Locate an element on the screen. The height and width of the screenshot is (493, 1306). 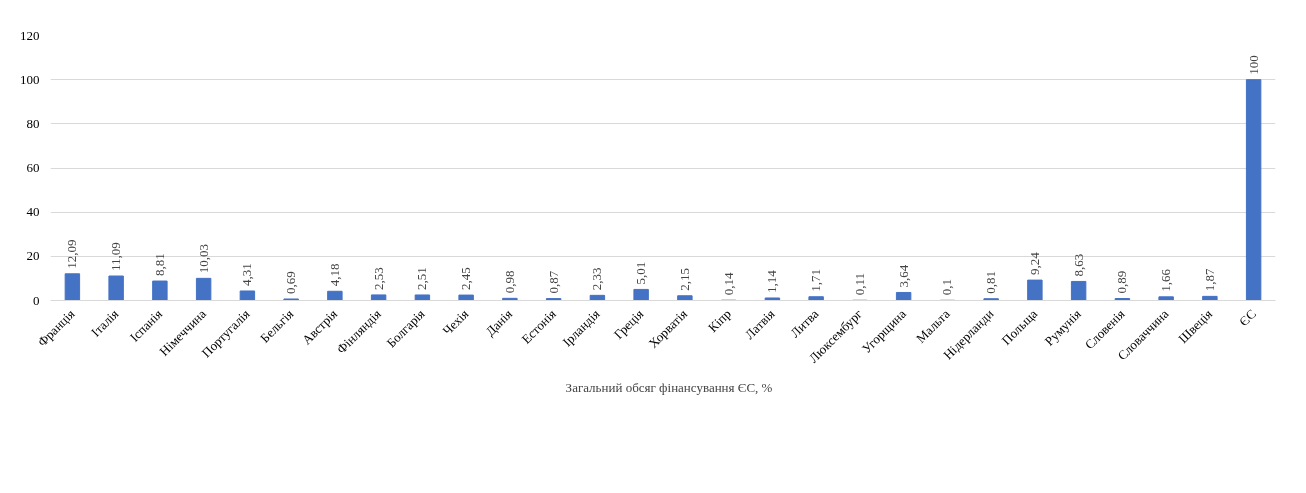
y-tick-label: 120 is located at coordinates (30, 35).